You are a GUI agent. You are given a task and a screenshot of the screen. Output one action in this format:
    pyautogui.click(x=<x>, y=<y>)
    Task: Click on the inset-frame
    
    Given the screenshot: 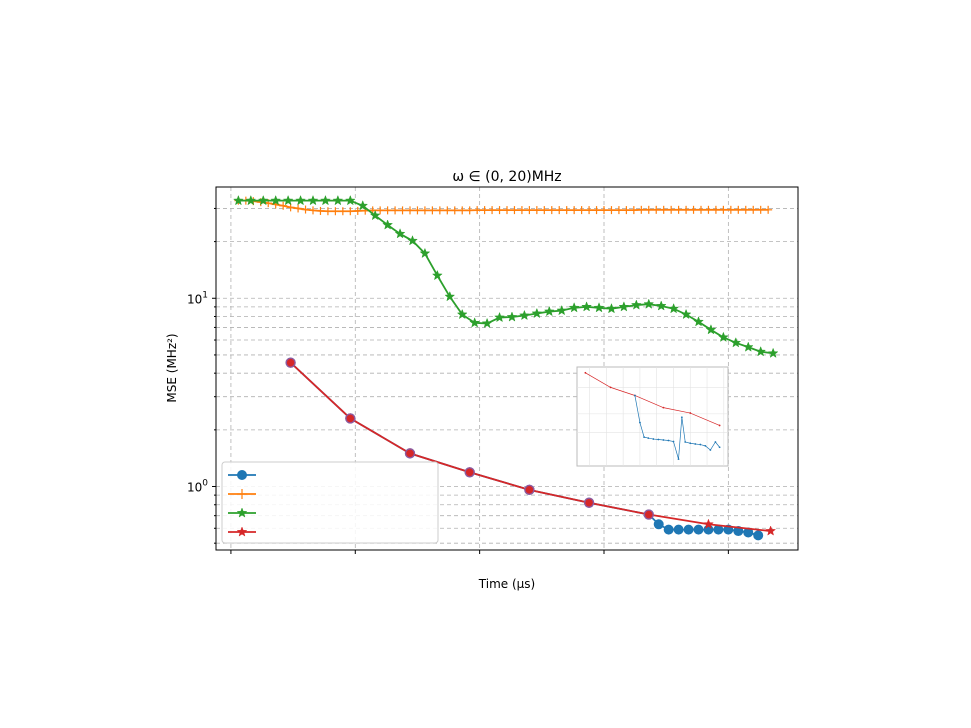 What is the action you would take?
    pyautogui.click(x=652, y=416)
    